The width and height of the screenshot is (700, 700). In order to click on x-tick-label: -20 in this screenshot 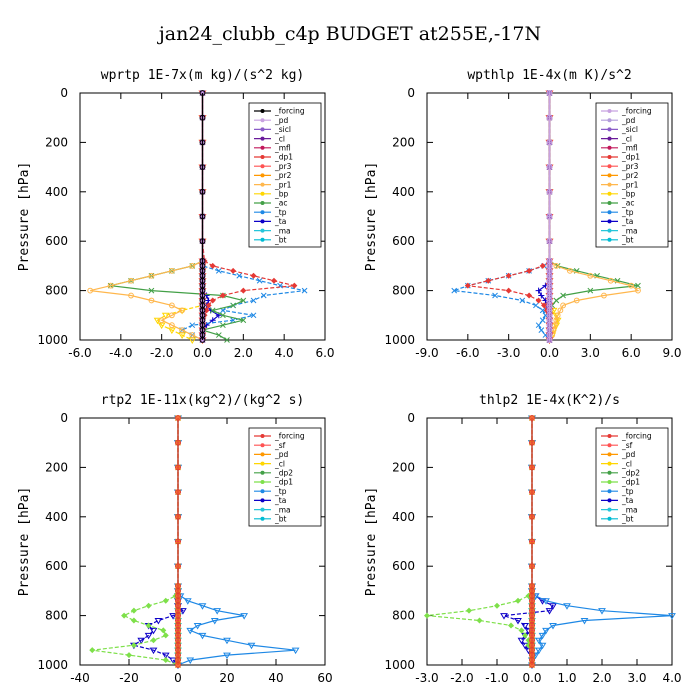, I will do `click(129, 678)`.